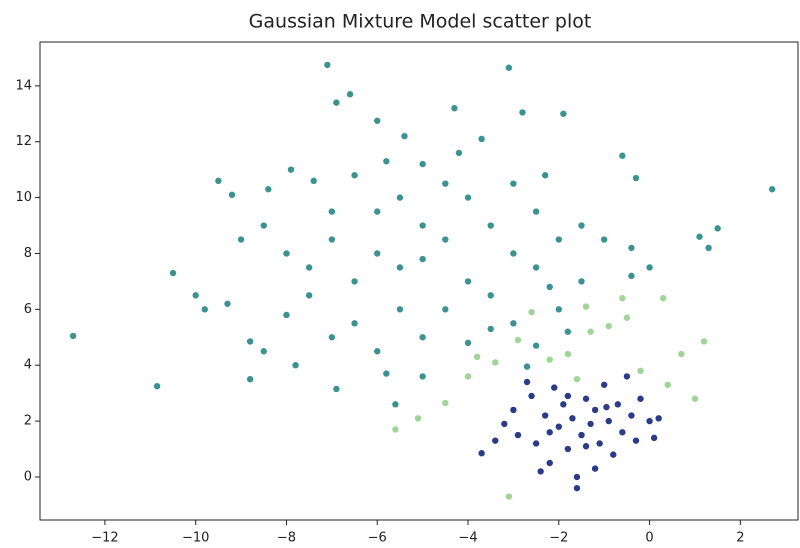 This screenshot has height=548, width=800. Describe the element at coordinates (558, 538) in the screenshot. I see `x-tick-label: −2` at that location.